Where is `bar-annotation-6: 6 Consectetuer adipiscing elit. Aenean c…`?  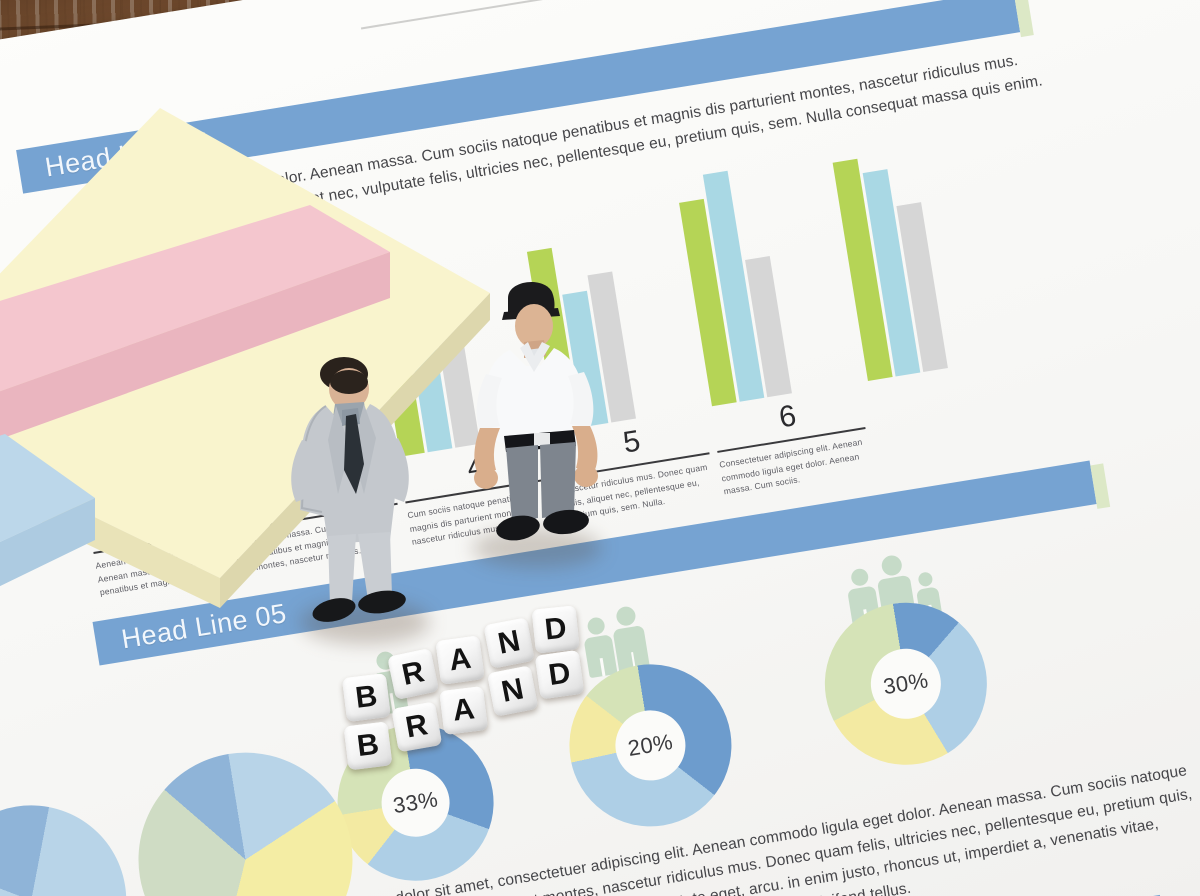 bar-annotation-6: 6 Consectetuer adipiscing elit. Aenean c… is located at coordinates (792, 444).